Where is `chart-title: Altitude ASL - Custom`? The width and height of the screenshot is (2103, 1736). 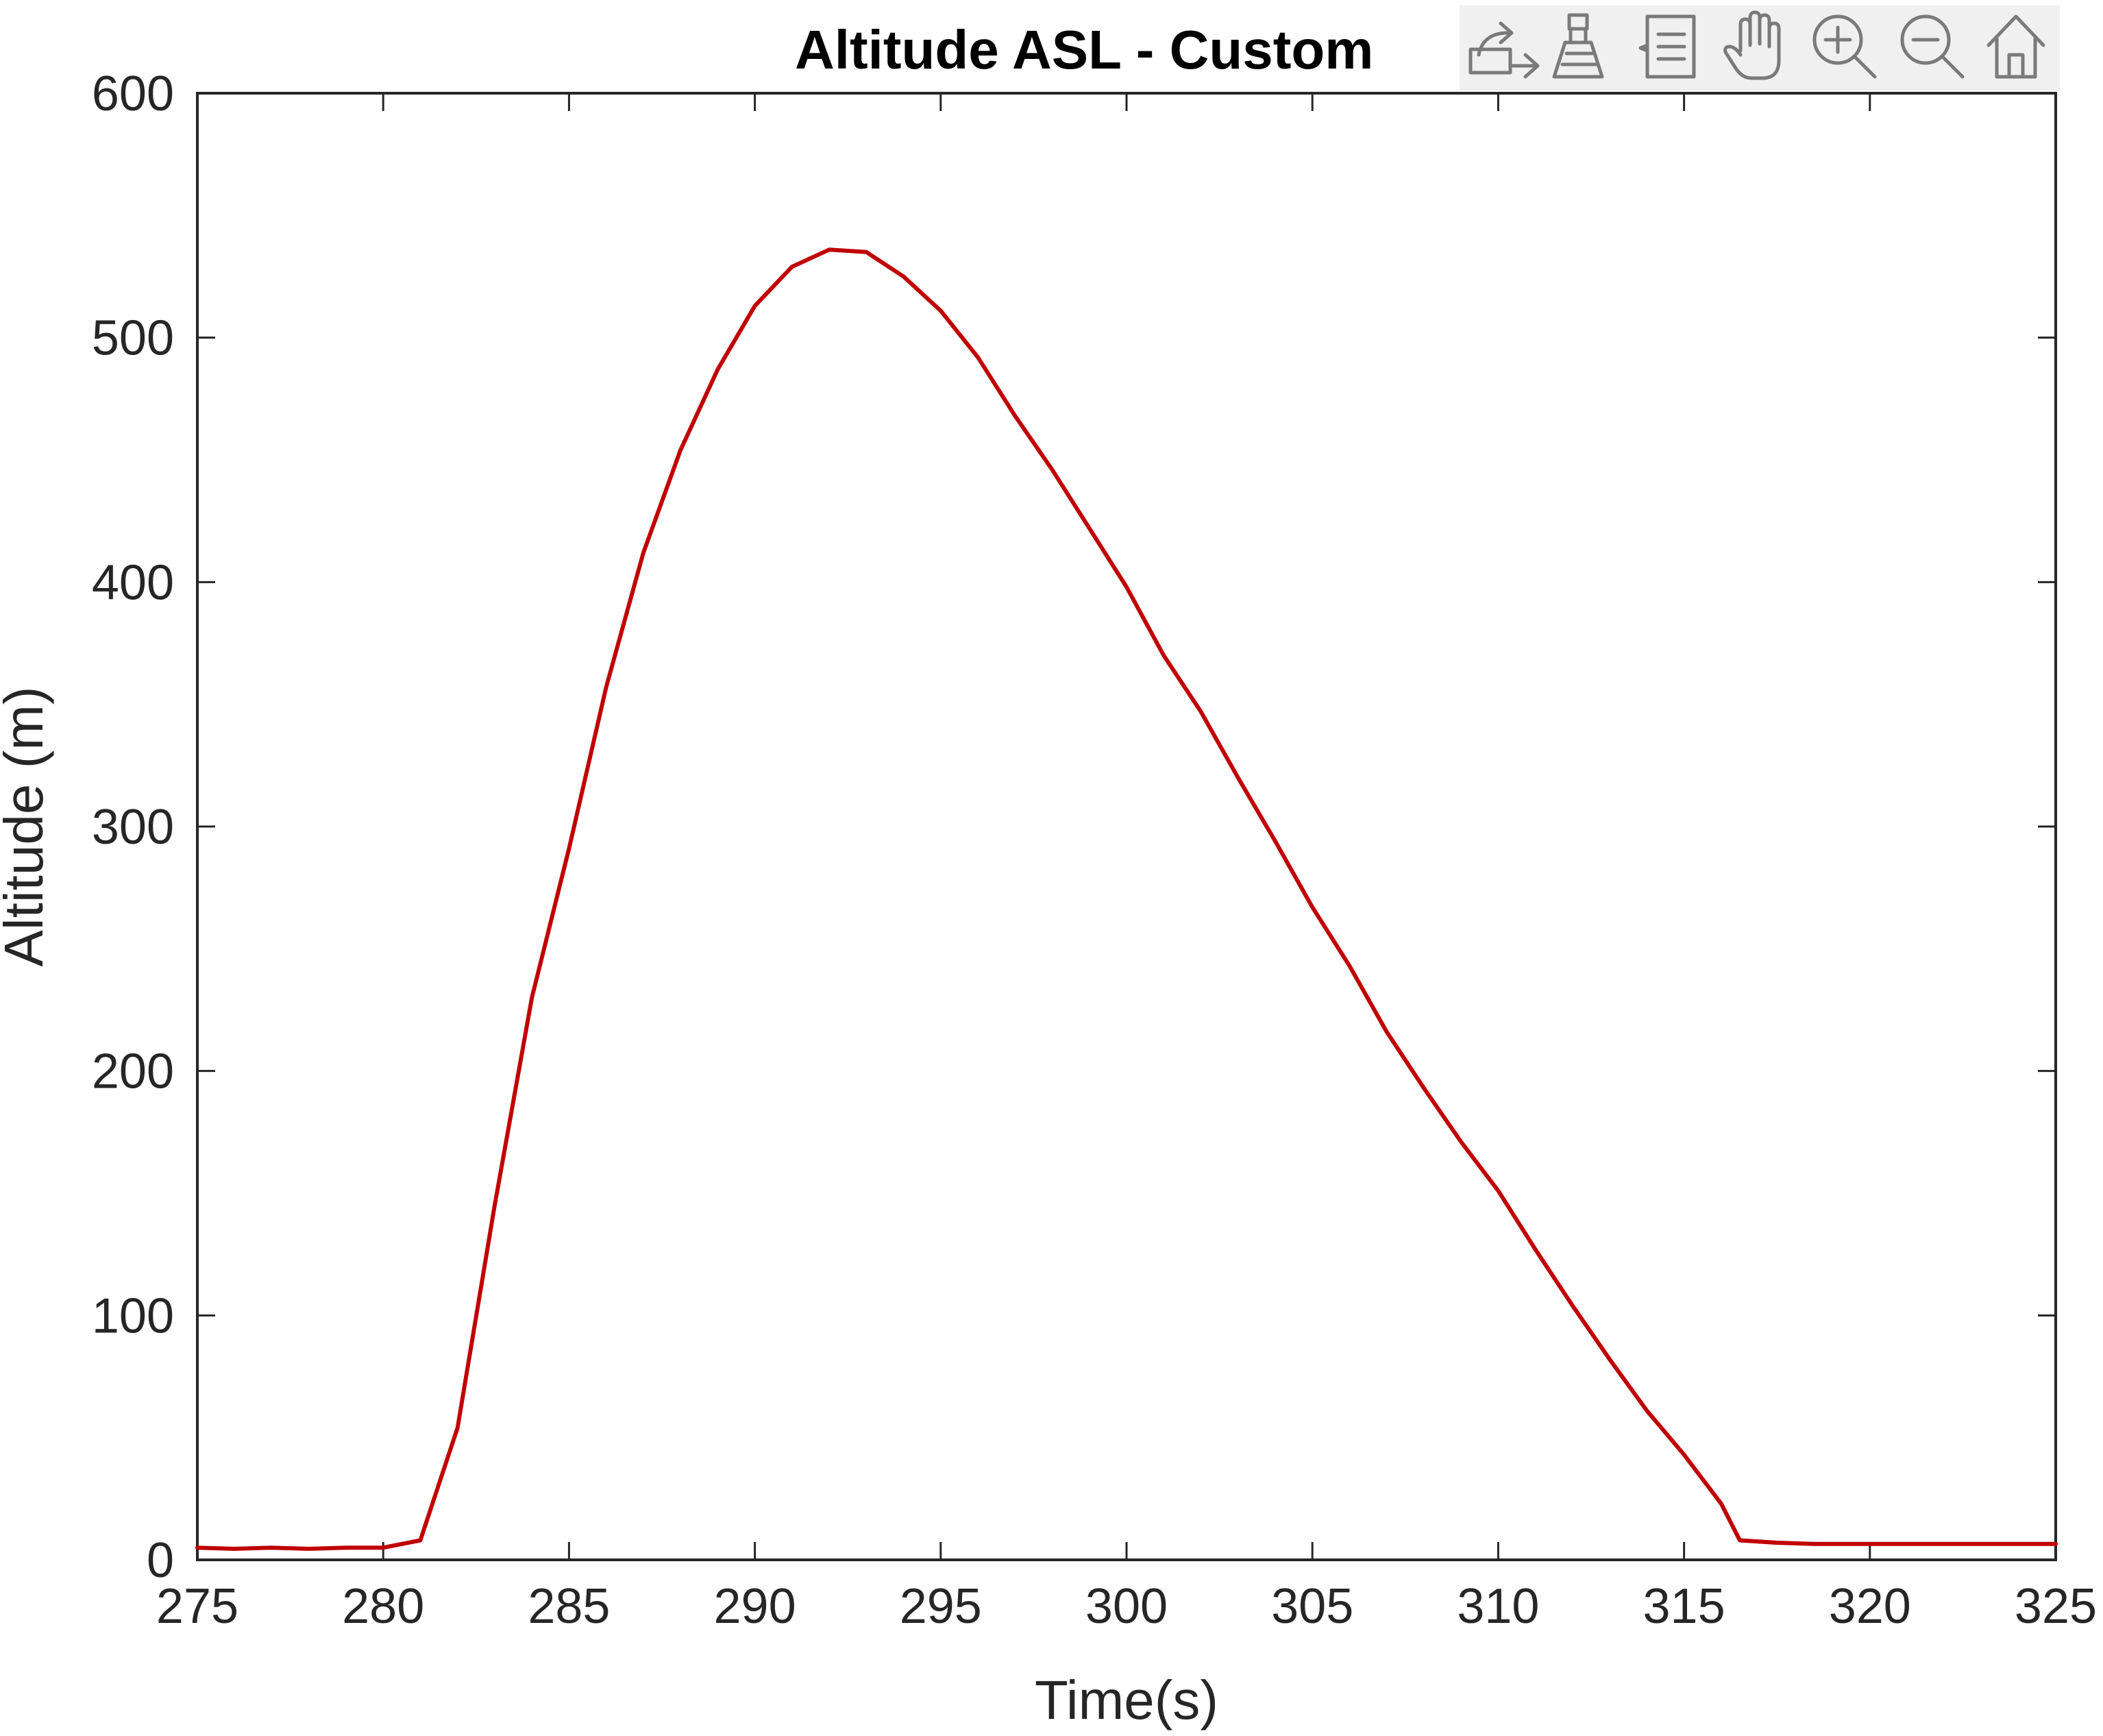
chart-title: Altitude ASL - Custom is located at coordinates (1084, 50).